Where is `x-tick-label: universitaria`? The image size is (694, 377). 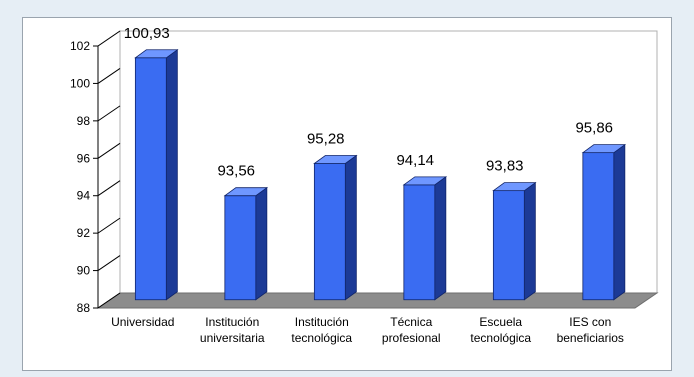
x-tick-label: universitaria is located at coordinates (232, 338).